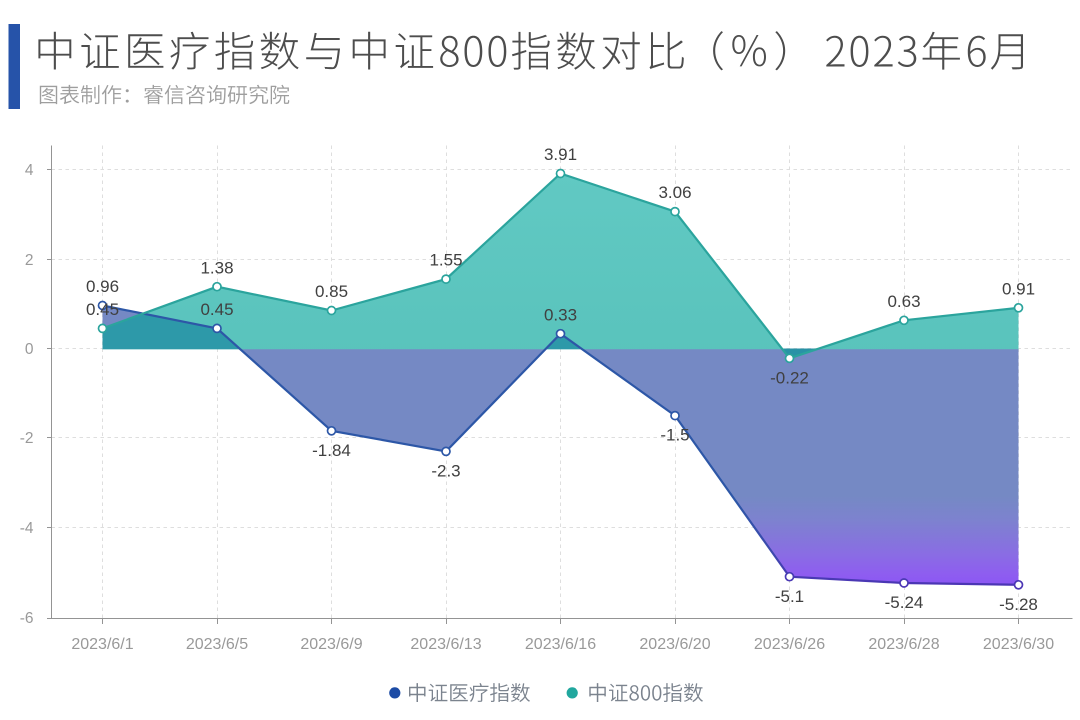 This screenshot has height=720, width=1080. I want to click on svg-text: 0.96, so click(102, 286).